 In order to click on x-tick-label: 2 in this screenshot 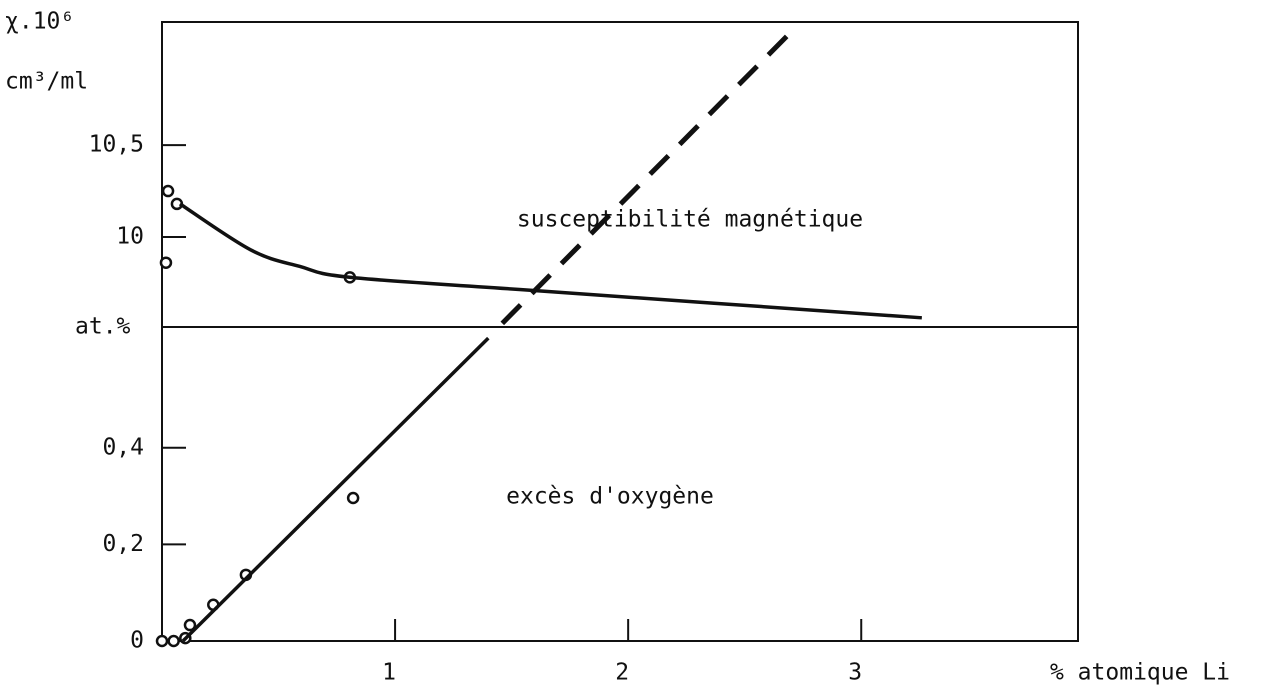, I will do `click(622, 673)`.